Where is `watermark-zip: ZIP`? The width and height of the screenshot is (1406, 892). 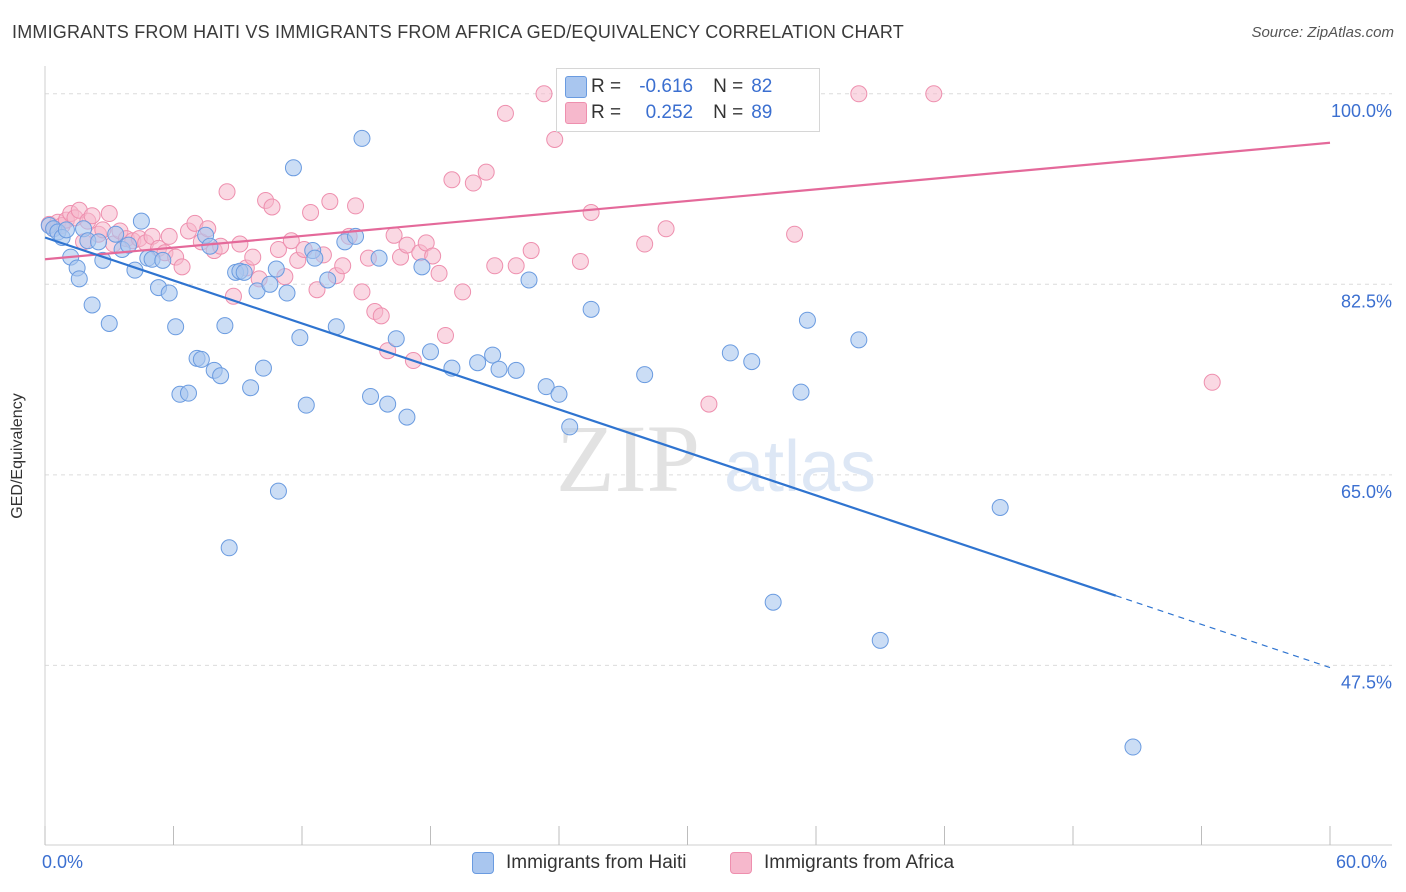 watermark-zip: ZIP is located at coordinates (628, 458).